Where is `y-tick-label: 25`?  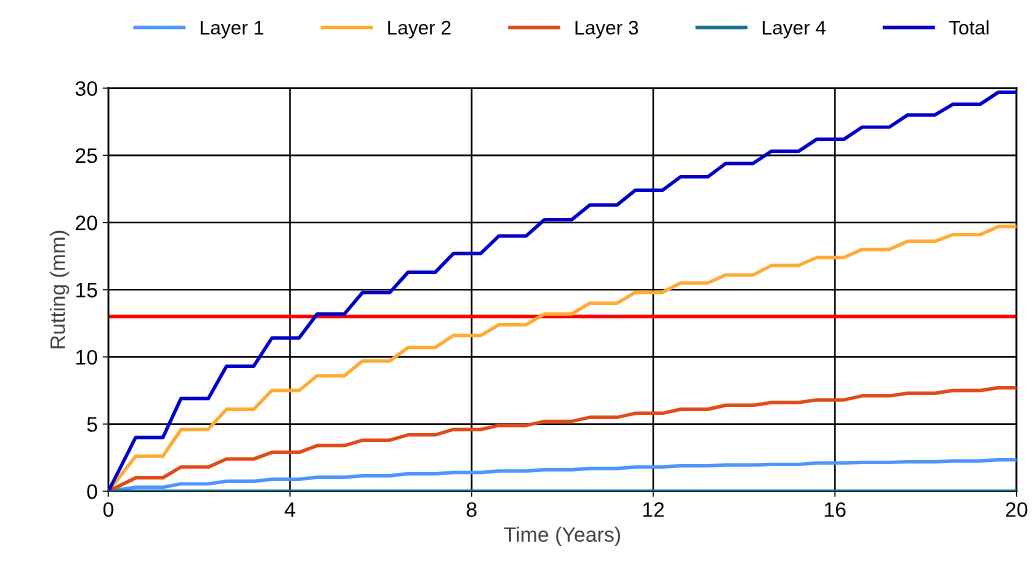 y-tick-label: 25 is located at coordinates (86, 156).